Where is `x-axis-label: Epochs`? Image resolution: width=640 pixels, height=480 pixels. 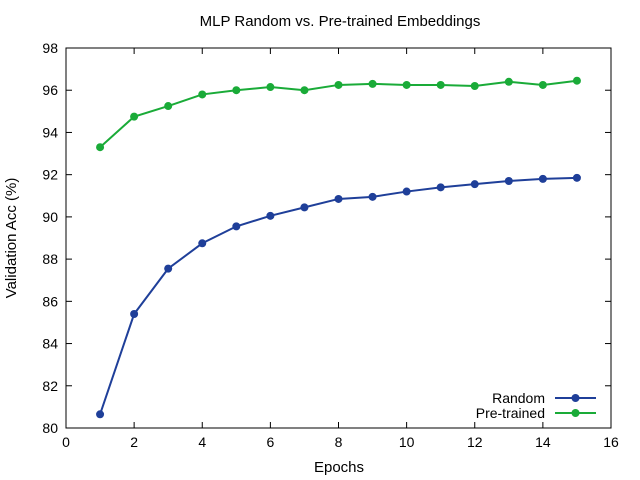
x-axis-label: Epochs is located at coordinates (339, 467).